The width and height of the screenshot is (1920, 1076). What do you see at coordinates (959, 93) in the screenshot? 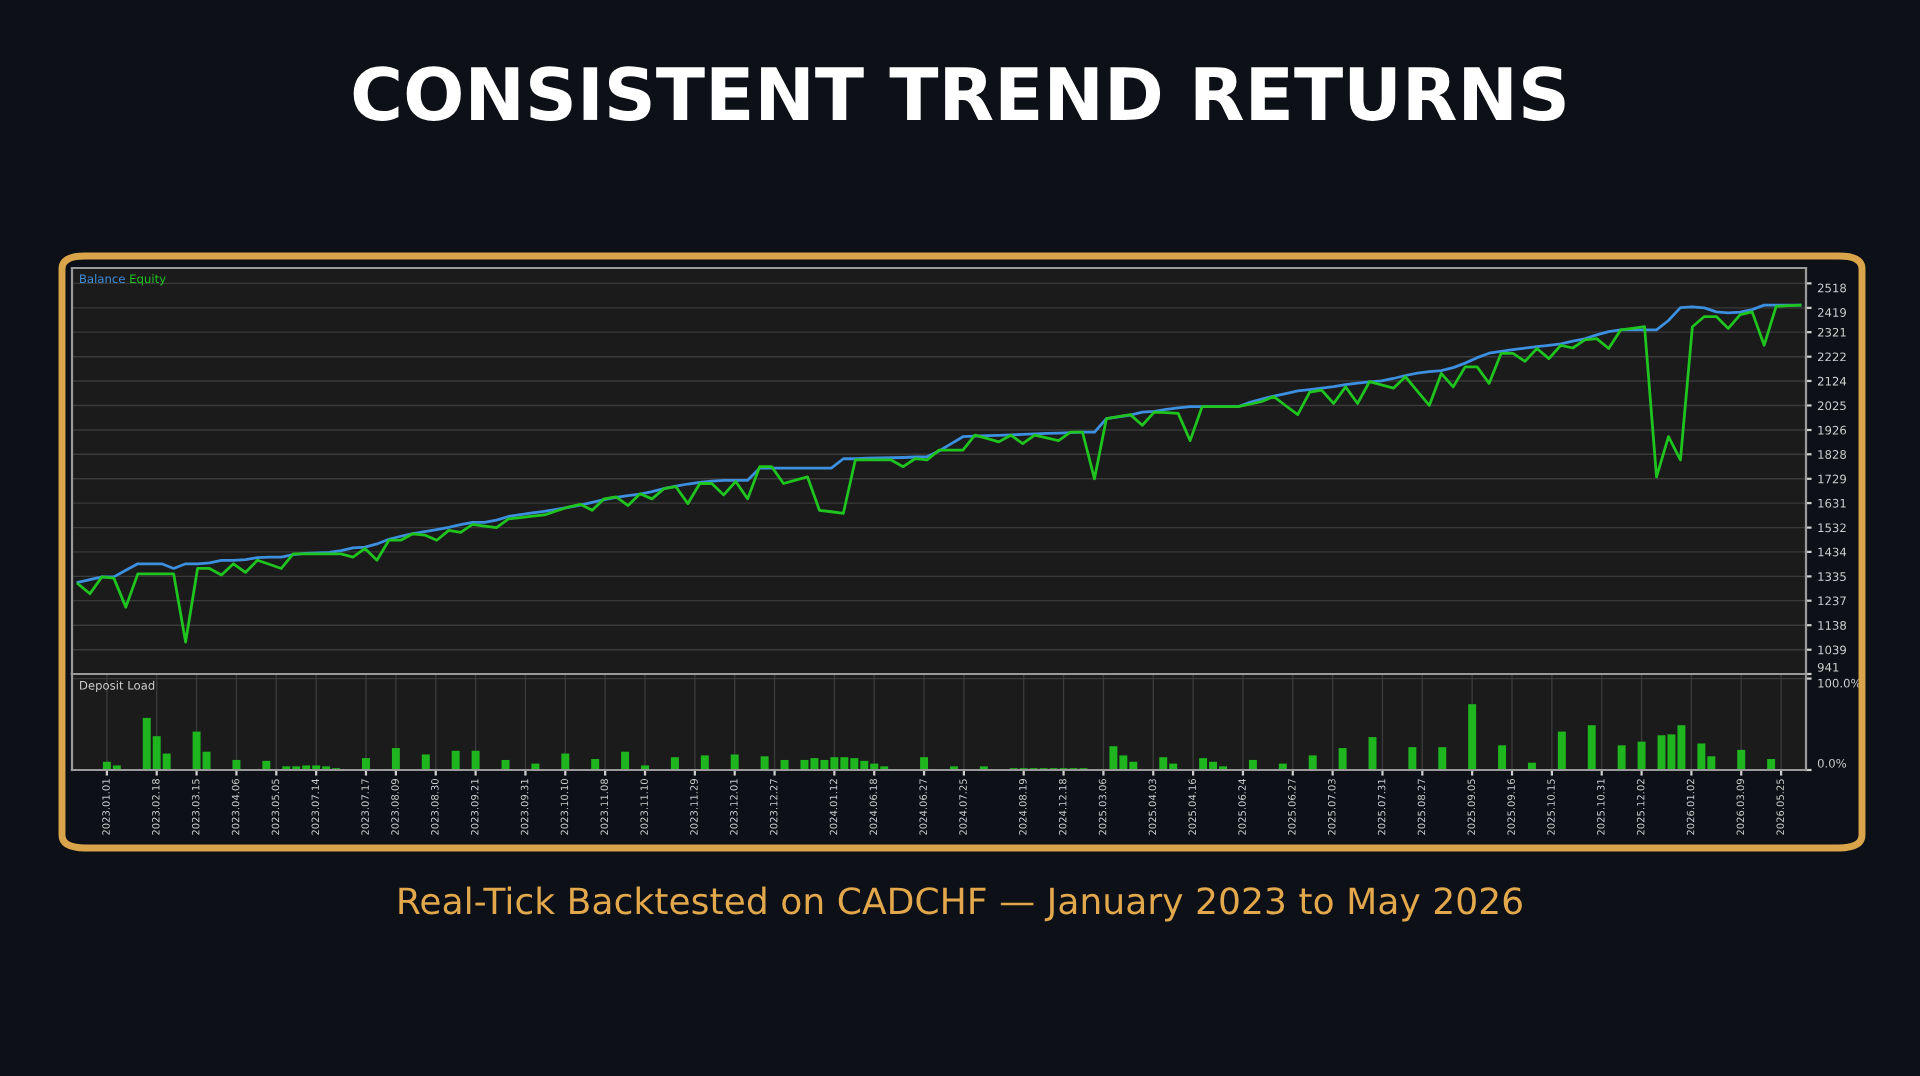
I see `chart-title: CONSISTENT TREND RETURNS` at bounding box center [959, 93].